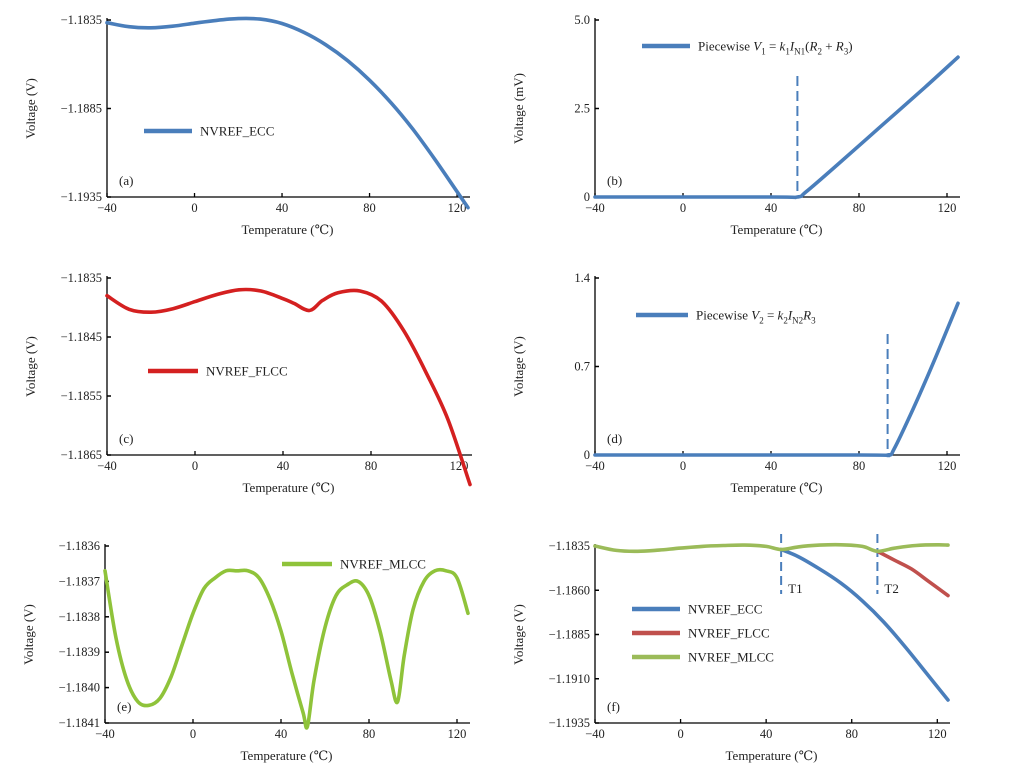  Describe the element at coordinates (126, 438) in the screenshot. I see `panel-label: (c)` at that location.